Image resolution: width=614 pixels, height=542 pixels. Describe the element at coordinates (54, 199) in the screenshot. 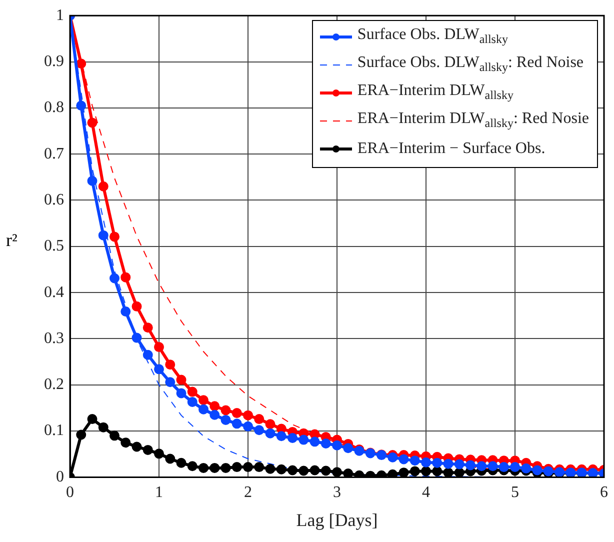

I see `y-tick-label: 0.6` at that location.